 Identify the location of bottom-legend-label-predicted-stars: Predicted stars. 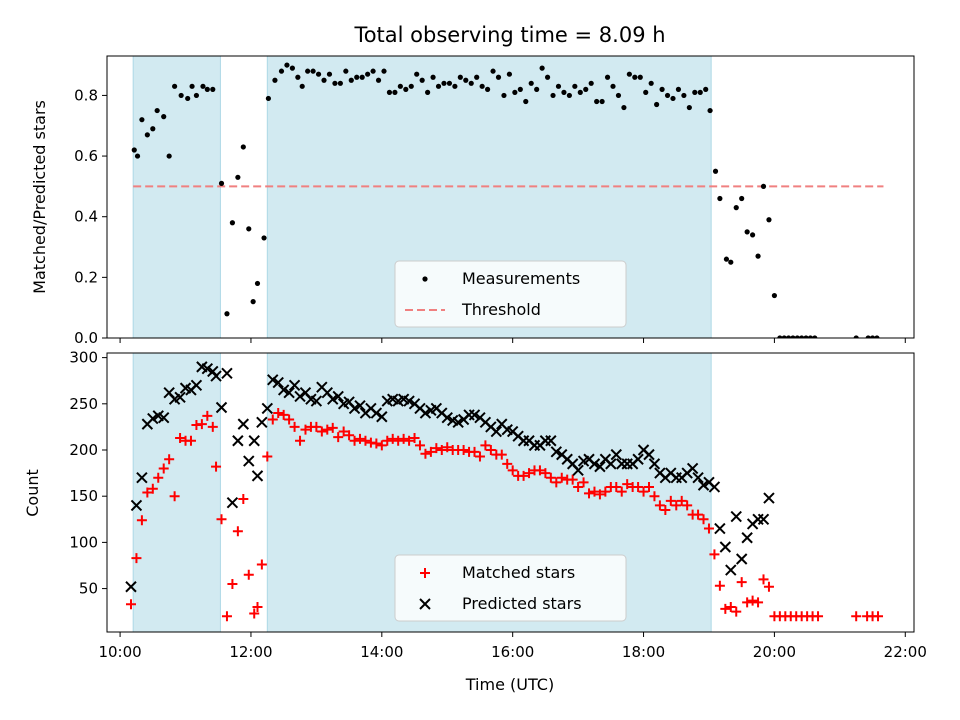
(522, 603).